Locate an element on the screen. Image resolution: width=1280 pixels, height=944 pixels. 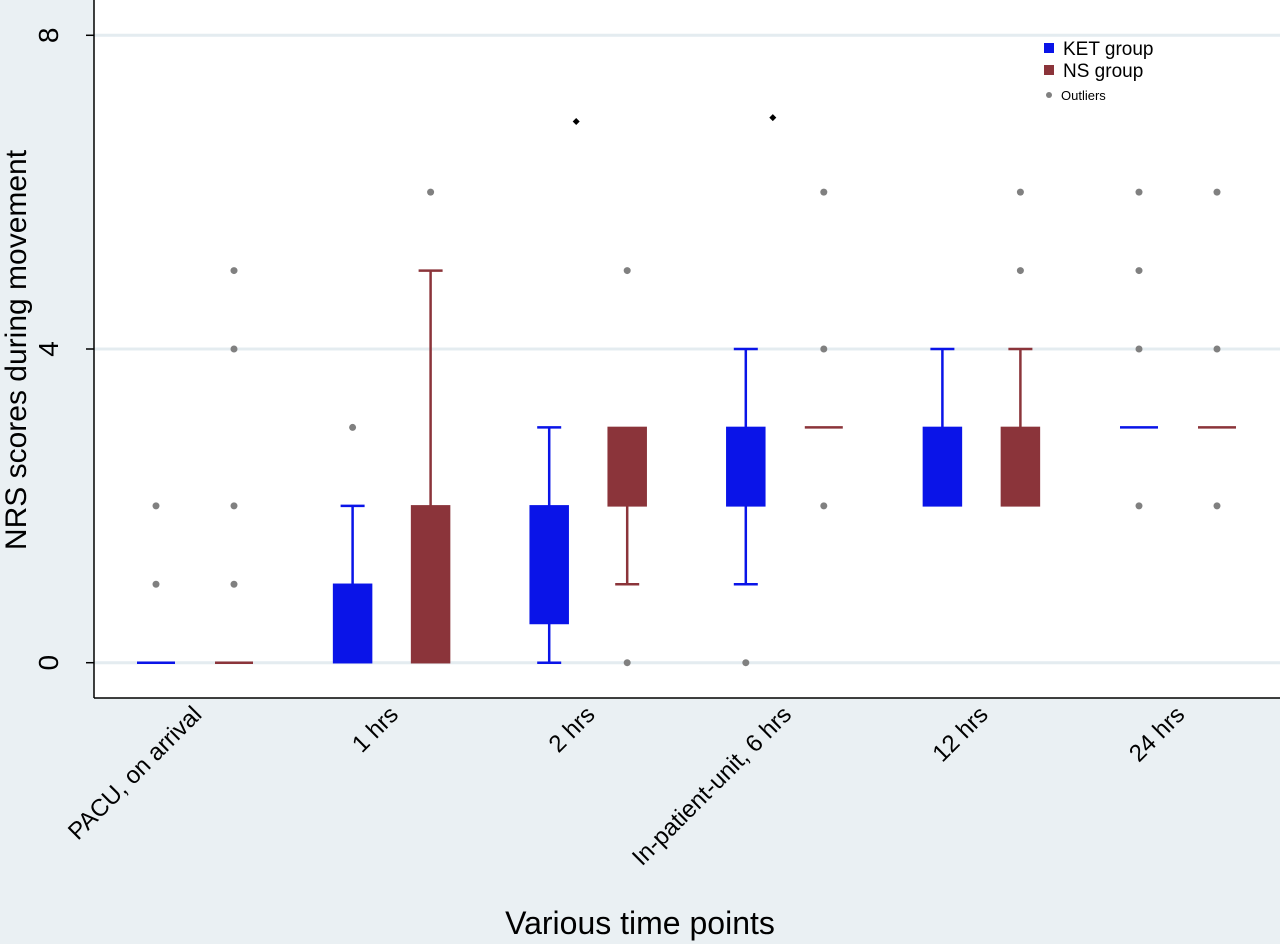
y-ticks: 0 4 8 is located at coordinates (63, 349).